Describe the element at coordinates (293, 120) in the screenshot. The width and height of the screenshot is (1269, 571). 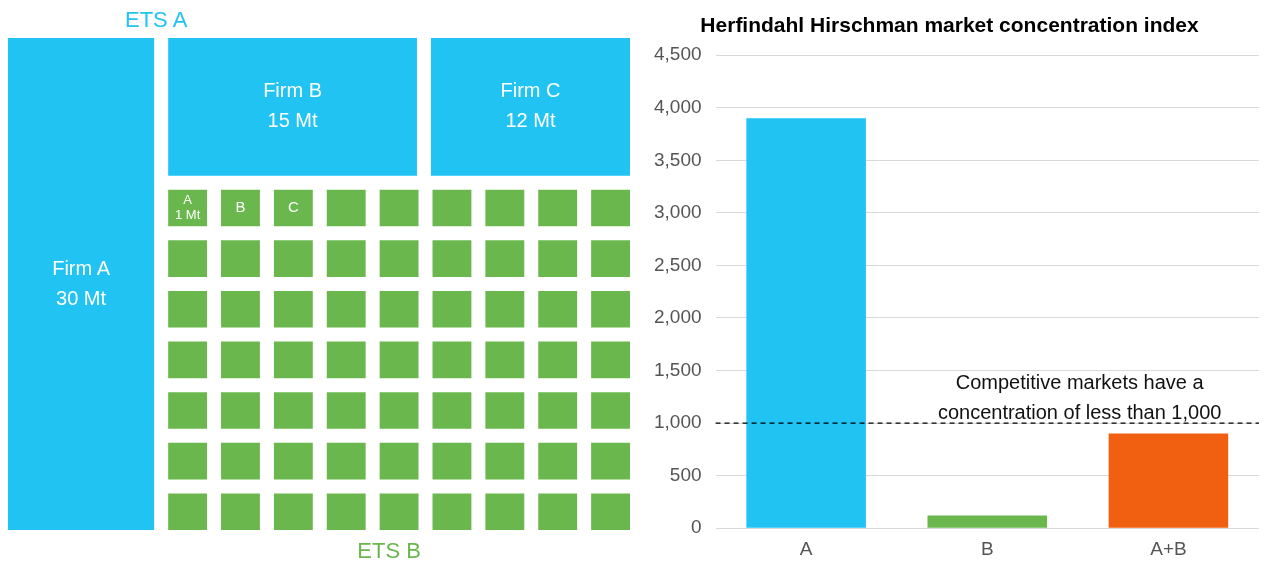
I see `data-label: 15 Mt` at that location.